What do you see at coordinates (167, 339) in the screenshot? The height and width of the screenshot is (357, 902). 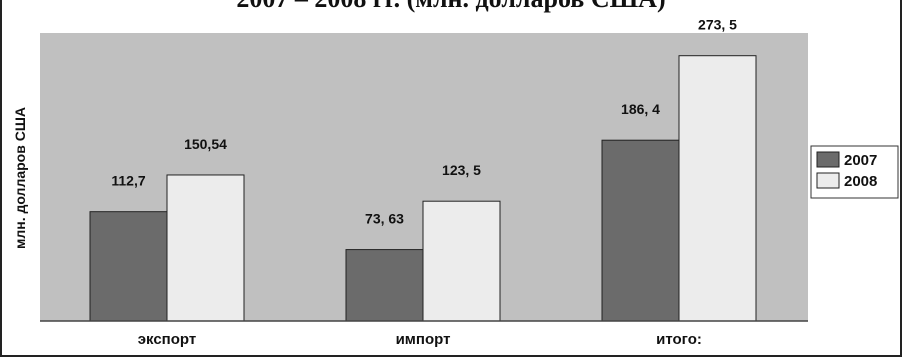 I see `x-tick-label-0: экспорт` at bounding box center [167, 339].